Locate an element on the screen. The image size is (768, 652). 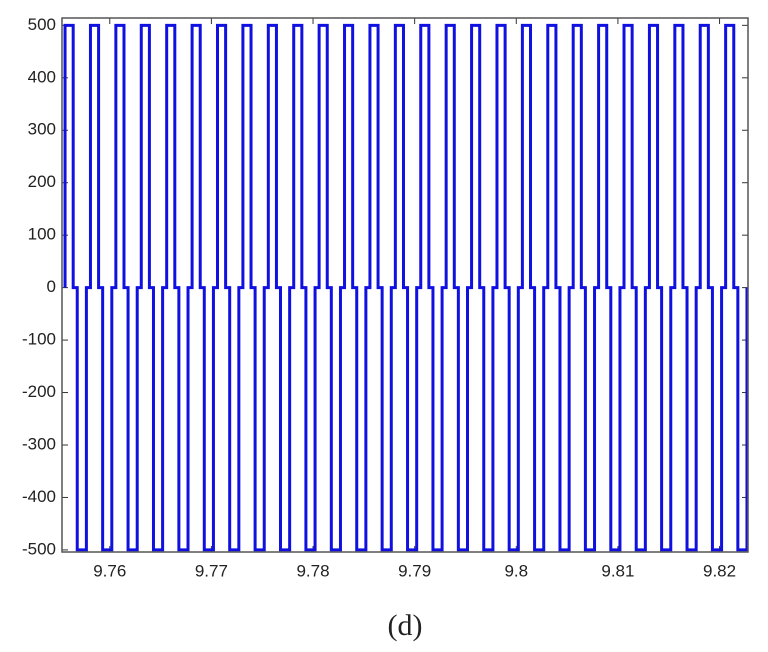
y-tick-label: 200 is located at coordinates (42, 181).